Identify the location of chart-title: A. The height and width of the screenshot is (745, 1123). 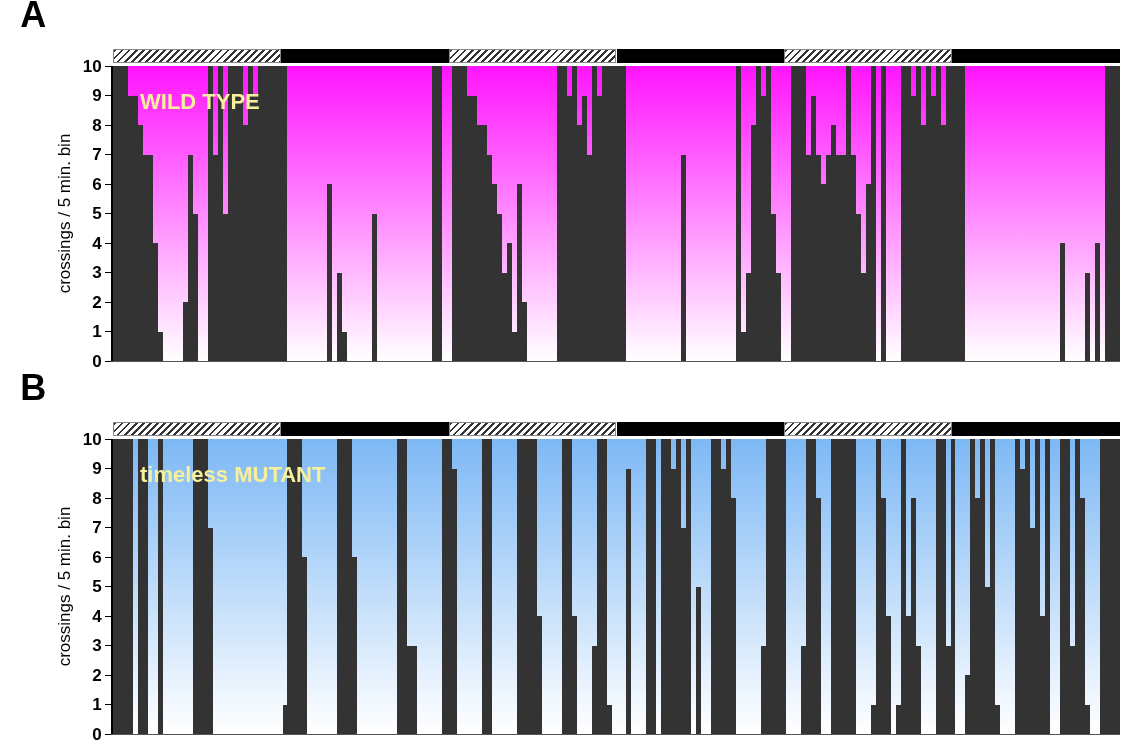
(33, 18).